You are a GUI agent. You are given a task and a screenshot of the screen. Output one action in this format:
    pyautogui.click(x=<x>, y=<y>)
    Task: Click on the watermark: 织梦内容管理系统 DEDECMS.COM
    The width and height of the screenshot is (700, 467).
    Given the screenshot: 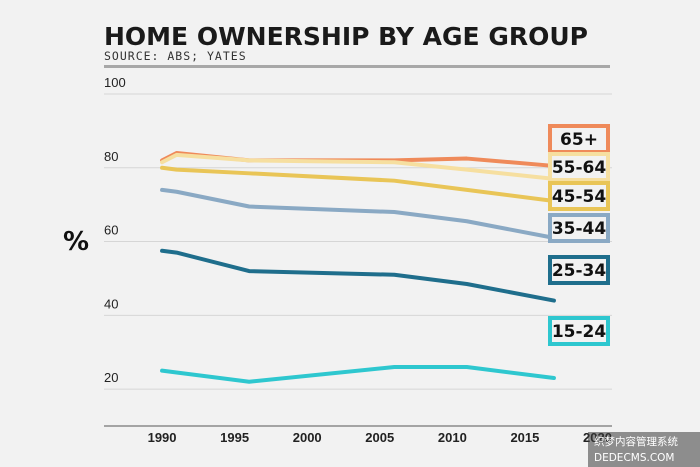 What is the action you would take?
    pyautogui.click(x=644, y=449)
    